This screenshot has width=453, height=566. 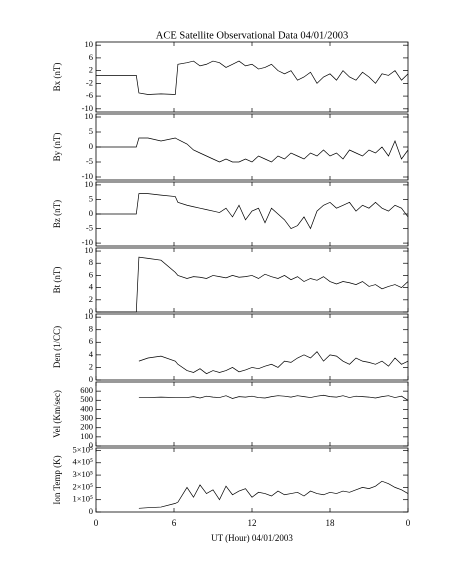 What do you see at coordinates (82, 474) in the screenshot?
I see `y-tick-label: 3×10⁵` at bounding box center [82, 474].